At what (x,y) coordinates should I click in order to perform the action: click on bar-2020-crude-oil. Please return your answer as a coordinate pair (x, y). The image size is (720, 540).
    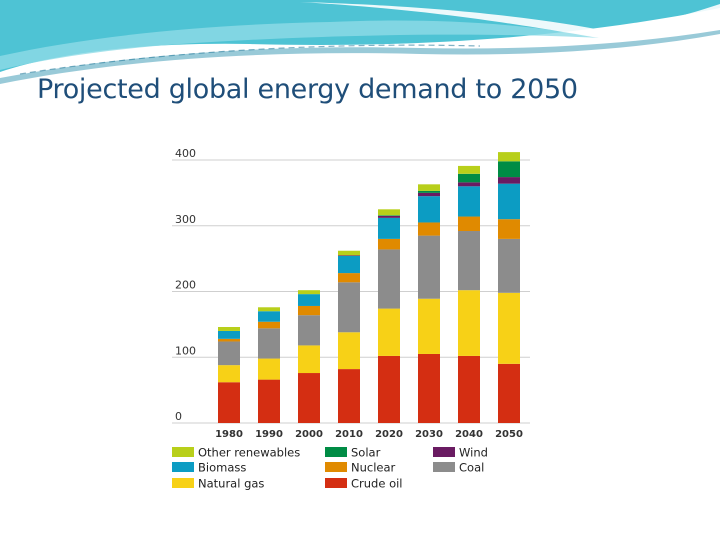
    Looking at the image, I should click on (389, 389).